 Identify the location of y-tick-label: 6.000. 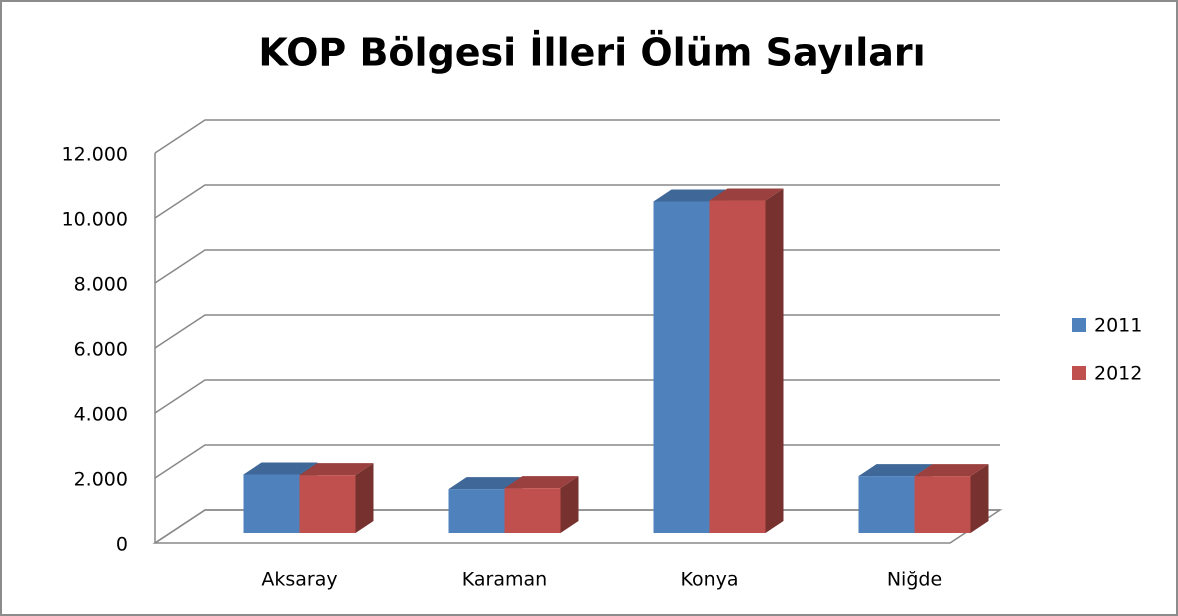
(101, 350).